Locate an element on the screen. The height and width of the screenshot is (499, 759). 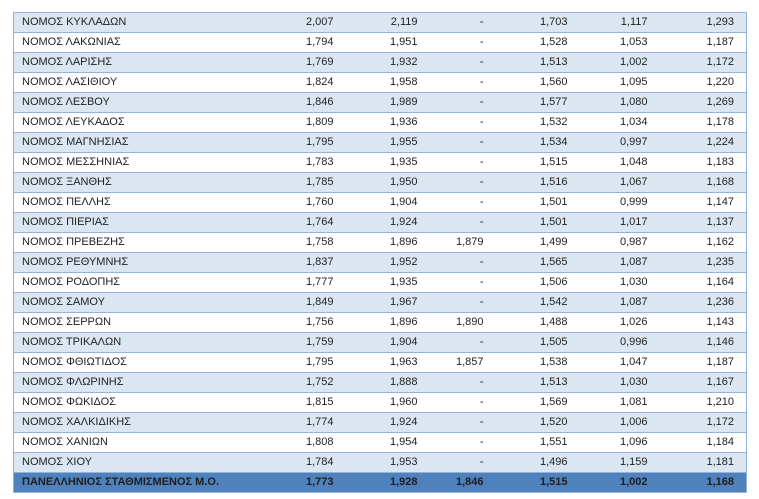
prefecture-name-cell: ΝΟΜΟΣ ΚΥΚΛΑΔΩΝ is located at coordinates (139, 22).